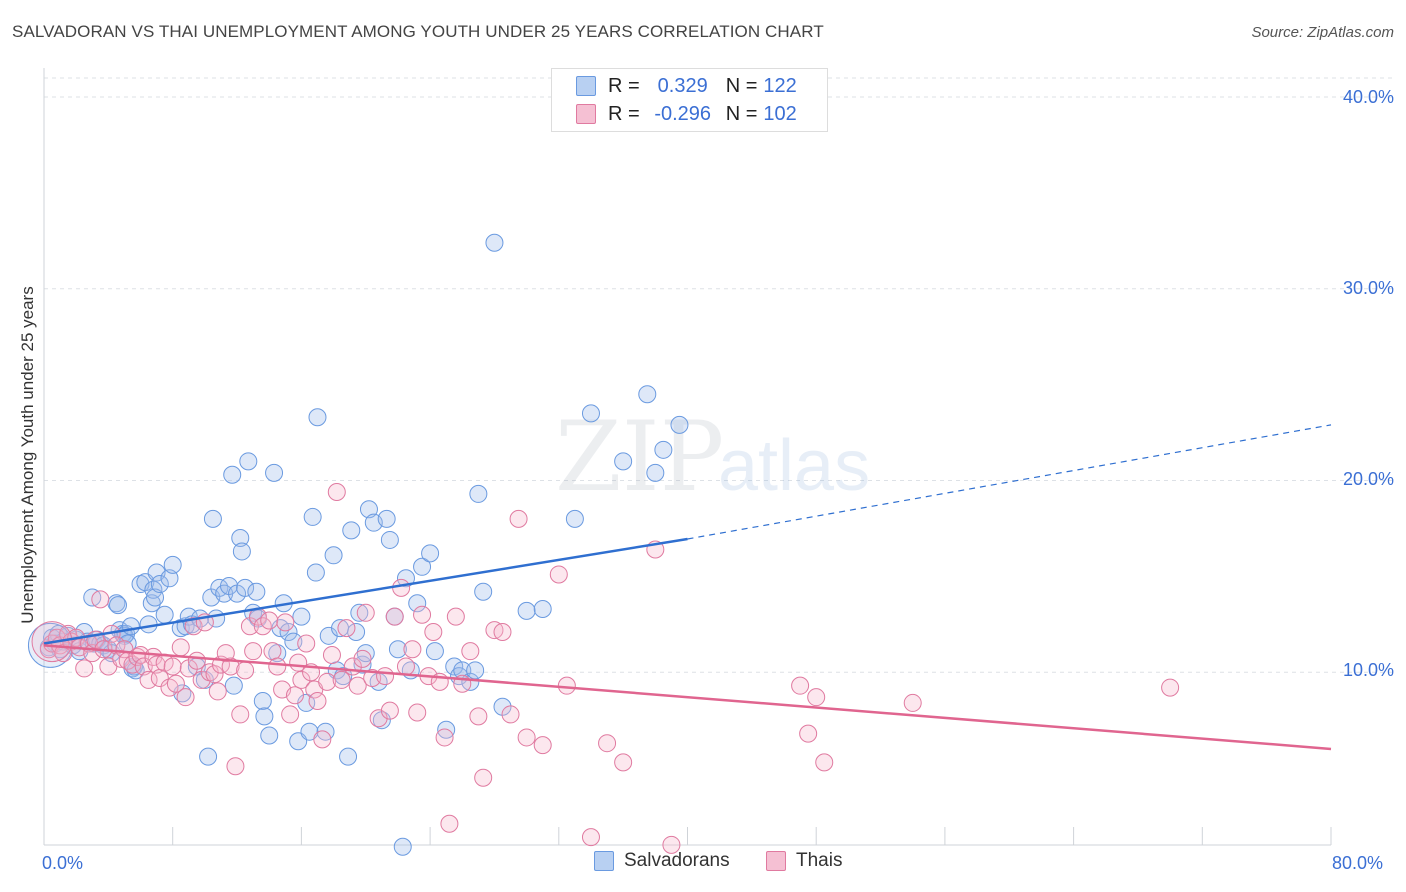  What do you see at coordinates (1009, 482) in the screenshot?
I see `trend-line-salvadorans-extension` at bounding box center [1009, 482].